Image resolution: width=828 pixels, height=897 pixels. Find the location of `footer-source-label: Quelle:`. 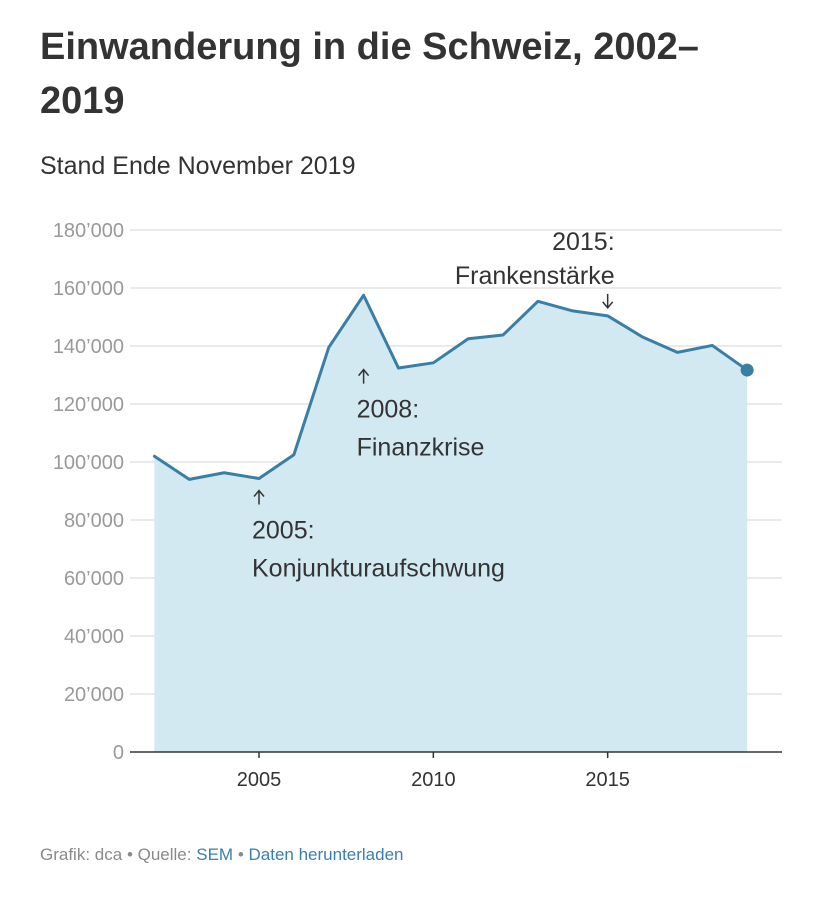

footer-source-label: Quelle: is located at coordinates (164, 854).